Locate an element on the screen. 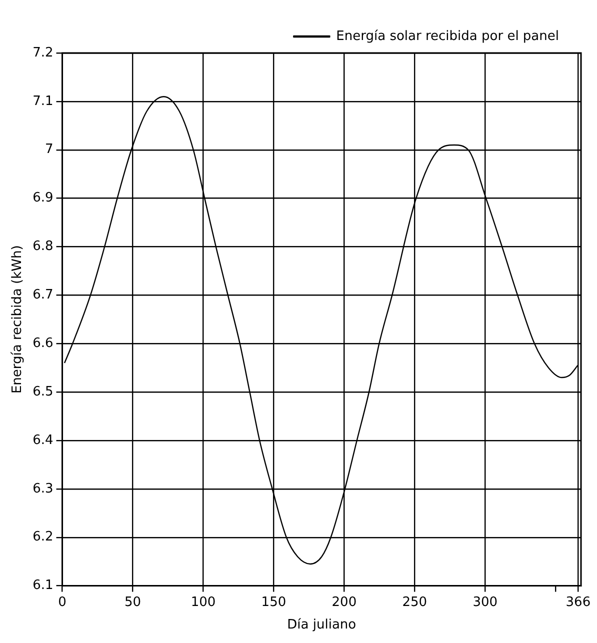  y-tick-label: 6.9 is located at coordinates (43, 198).